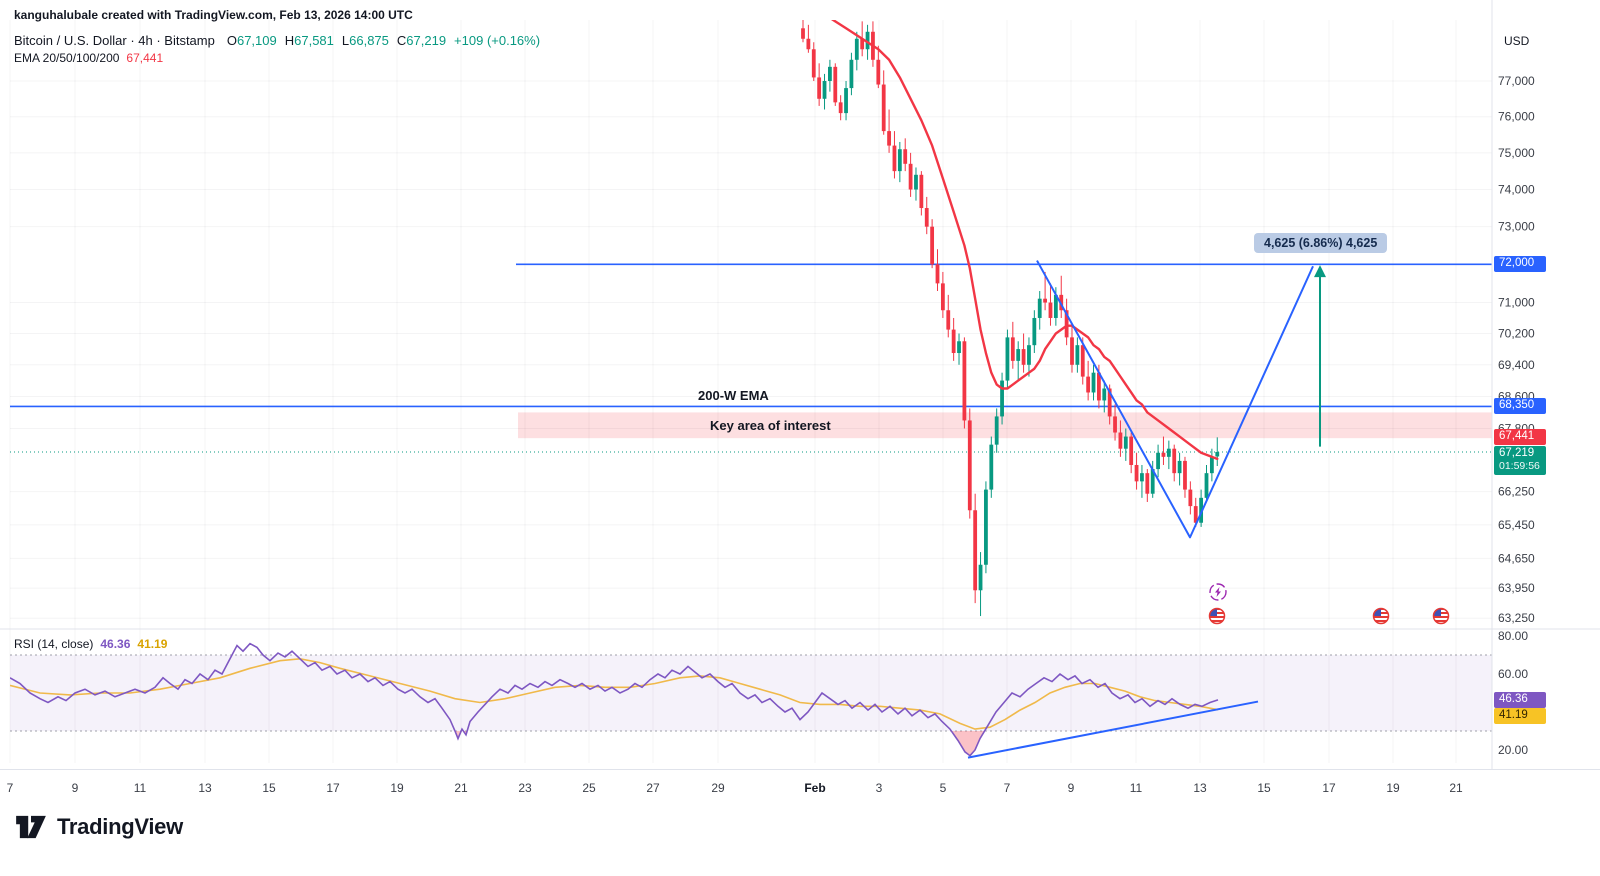 The height and width of the screenshot is (876, 1600). What do you see at coordinates (733, 395) in the screenshot?
I see `ema200w-label: 200-W EMA` at bounding box center [733, 395].